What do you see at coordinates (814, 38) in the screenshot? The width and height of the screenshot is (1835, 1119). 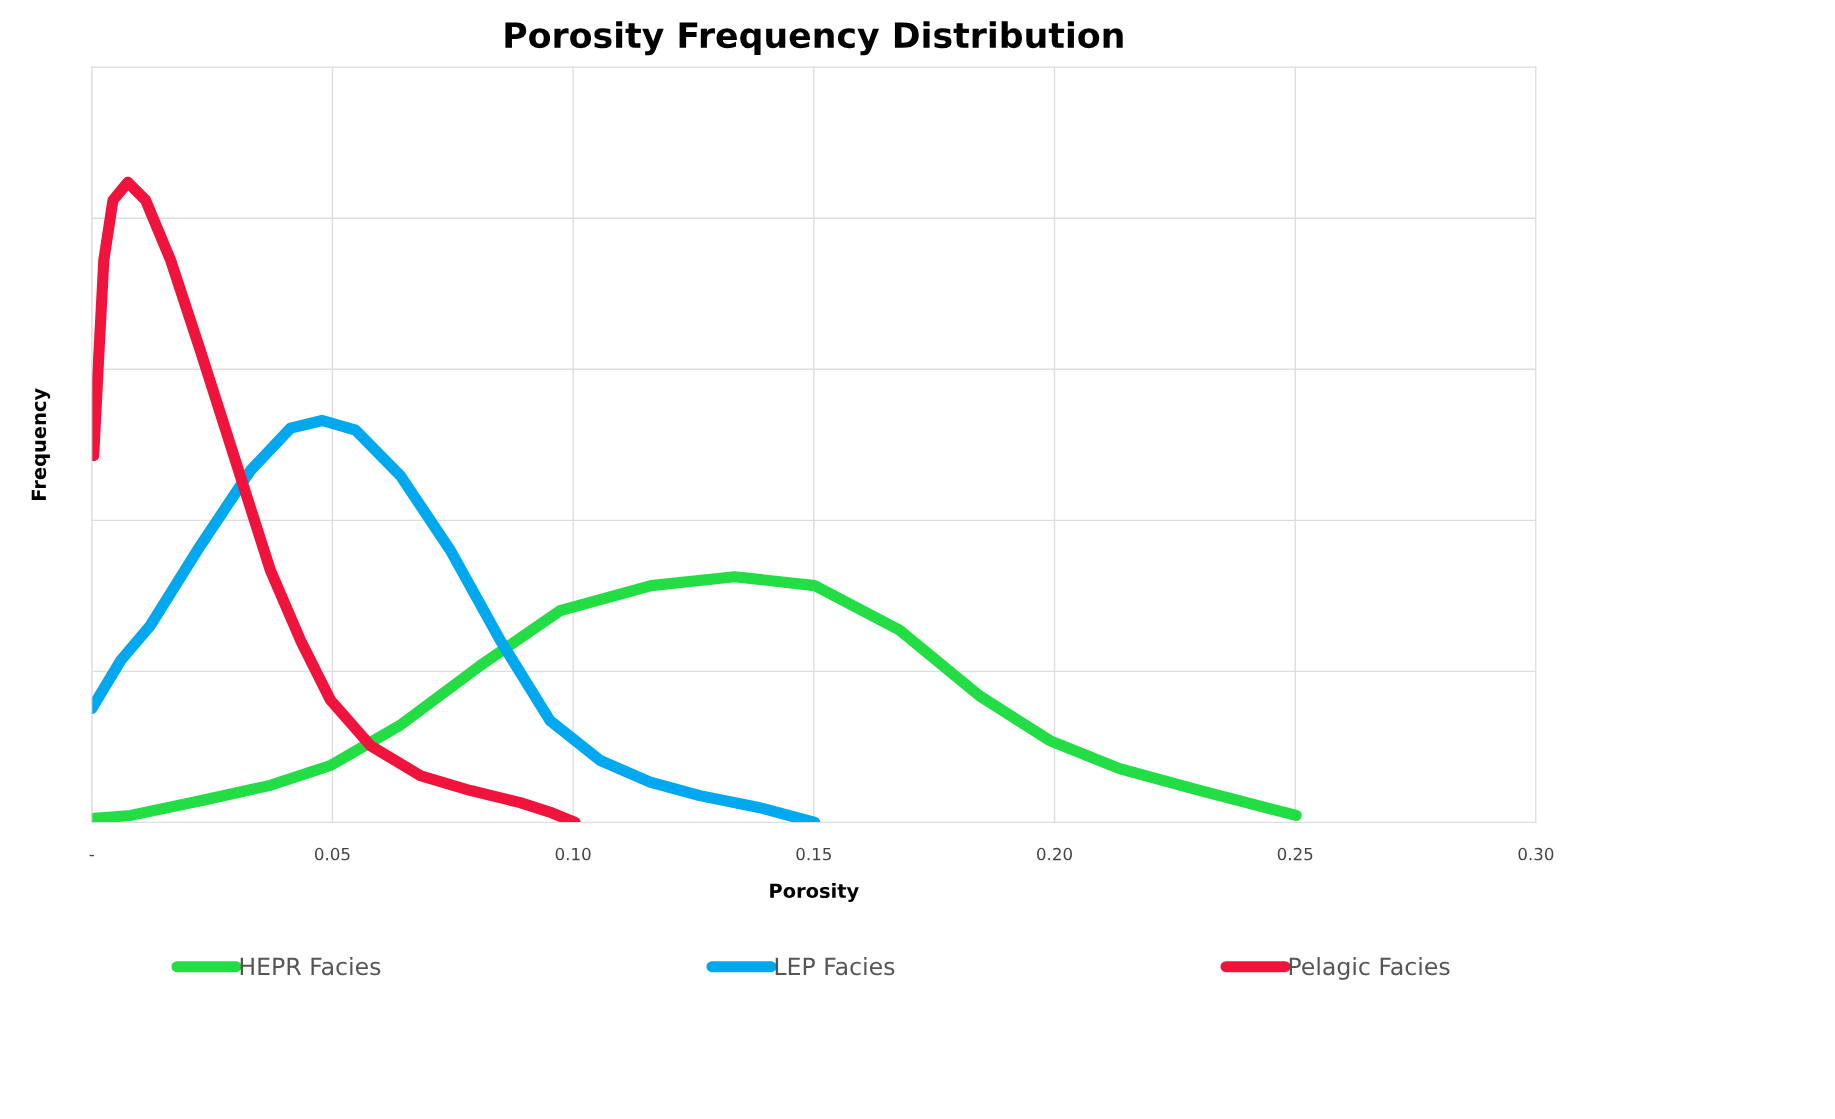 I see `chart-title: Porosity Frequency Distribution` at bounding box center [814, 38].